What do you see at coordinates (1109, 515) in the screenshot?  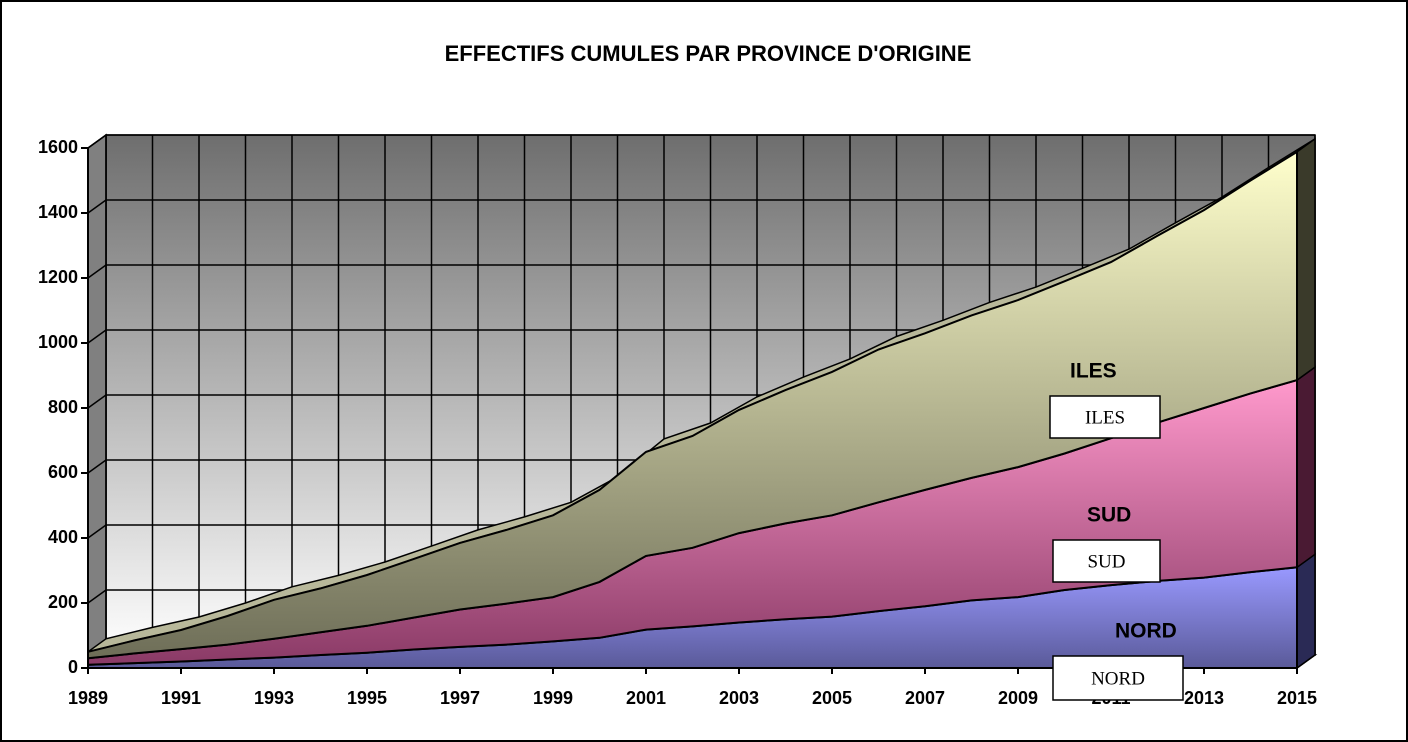 I see `series-label: SUD` at bounding box center [1109, 515].